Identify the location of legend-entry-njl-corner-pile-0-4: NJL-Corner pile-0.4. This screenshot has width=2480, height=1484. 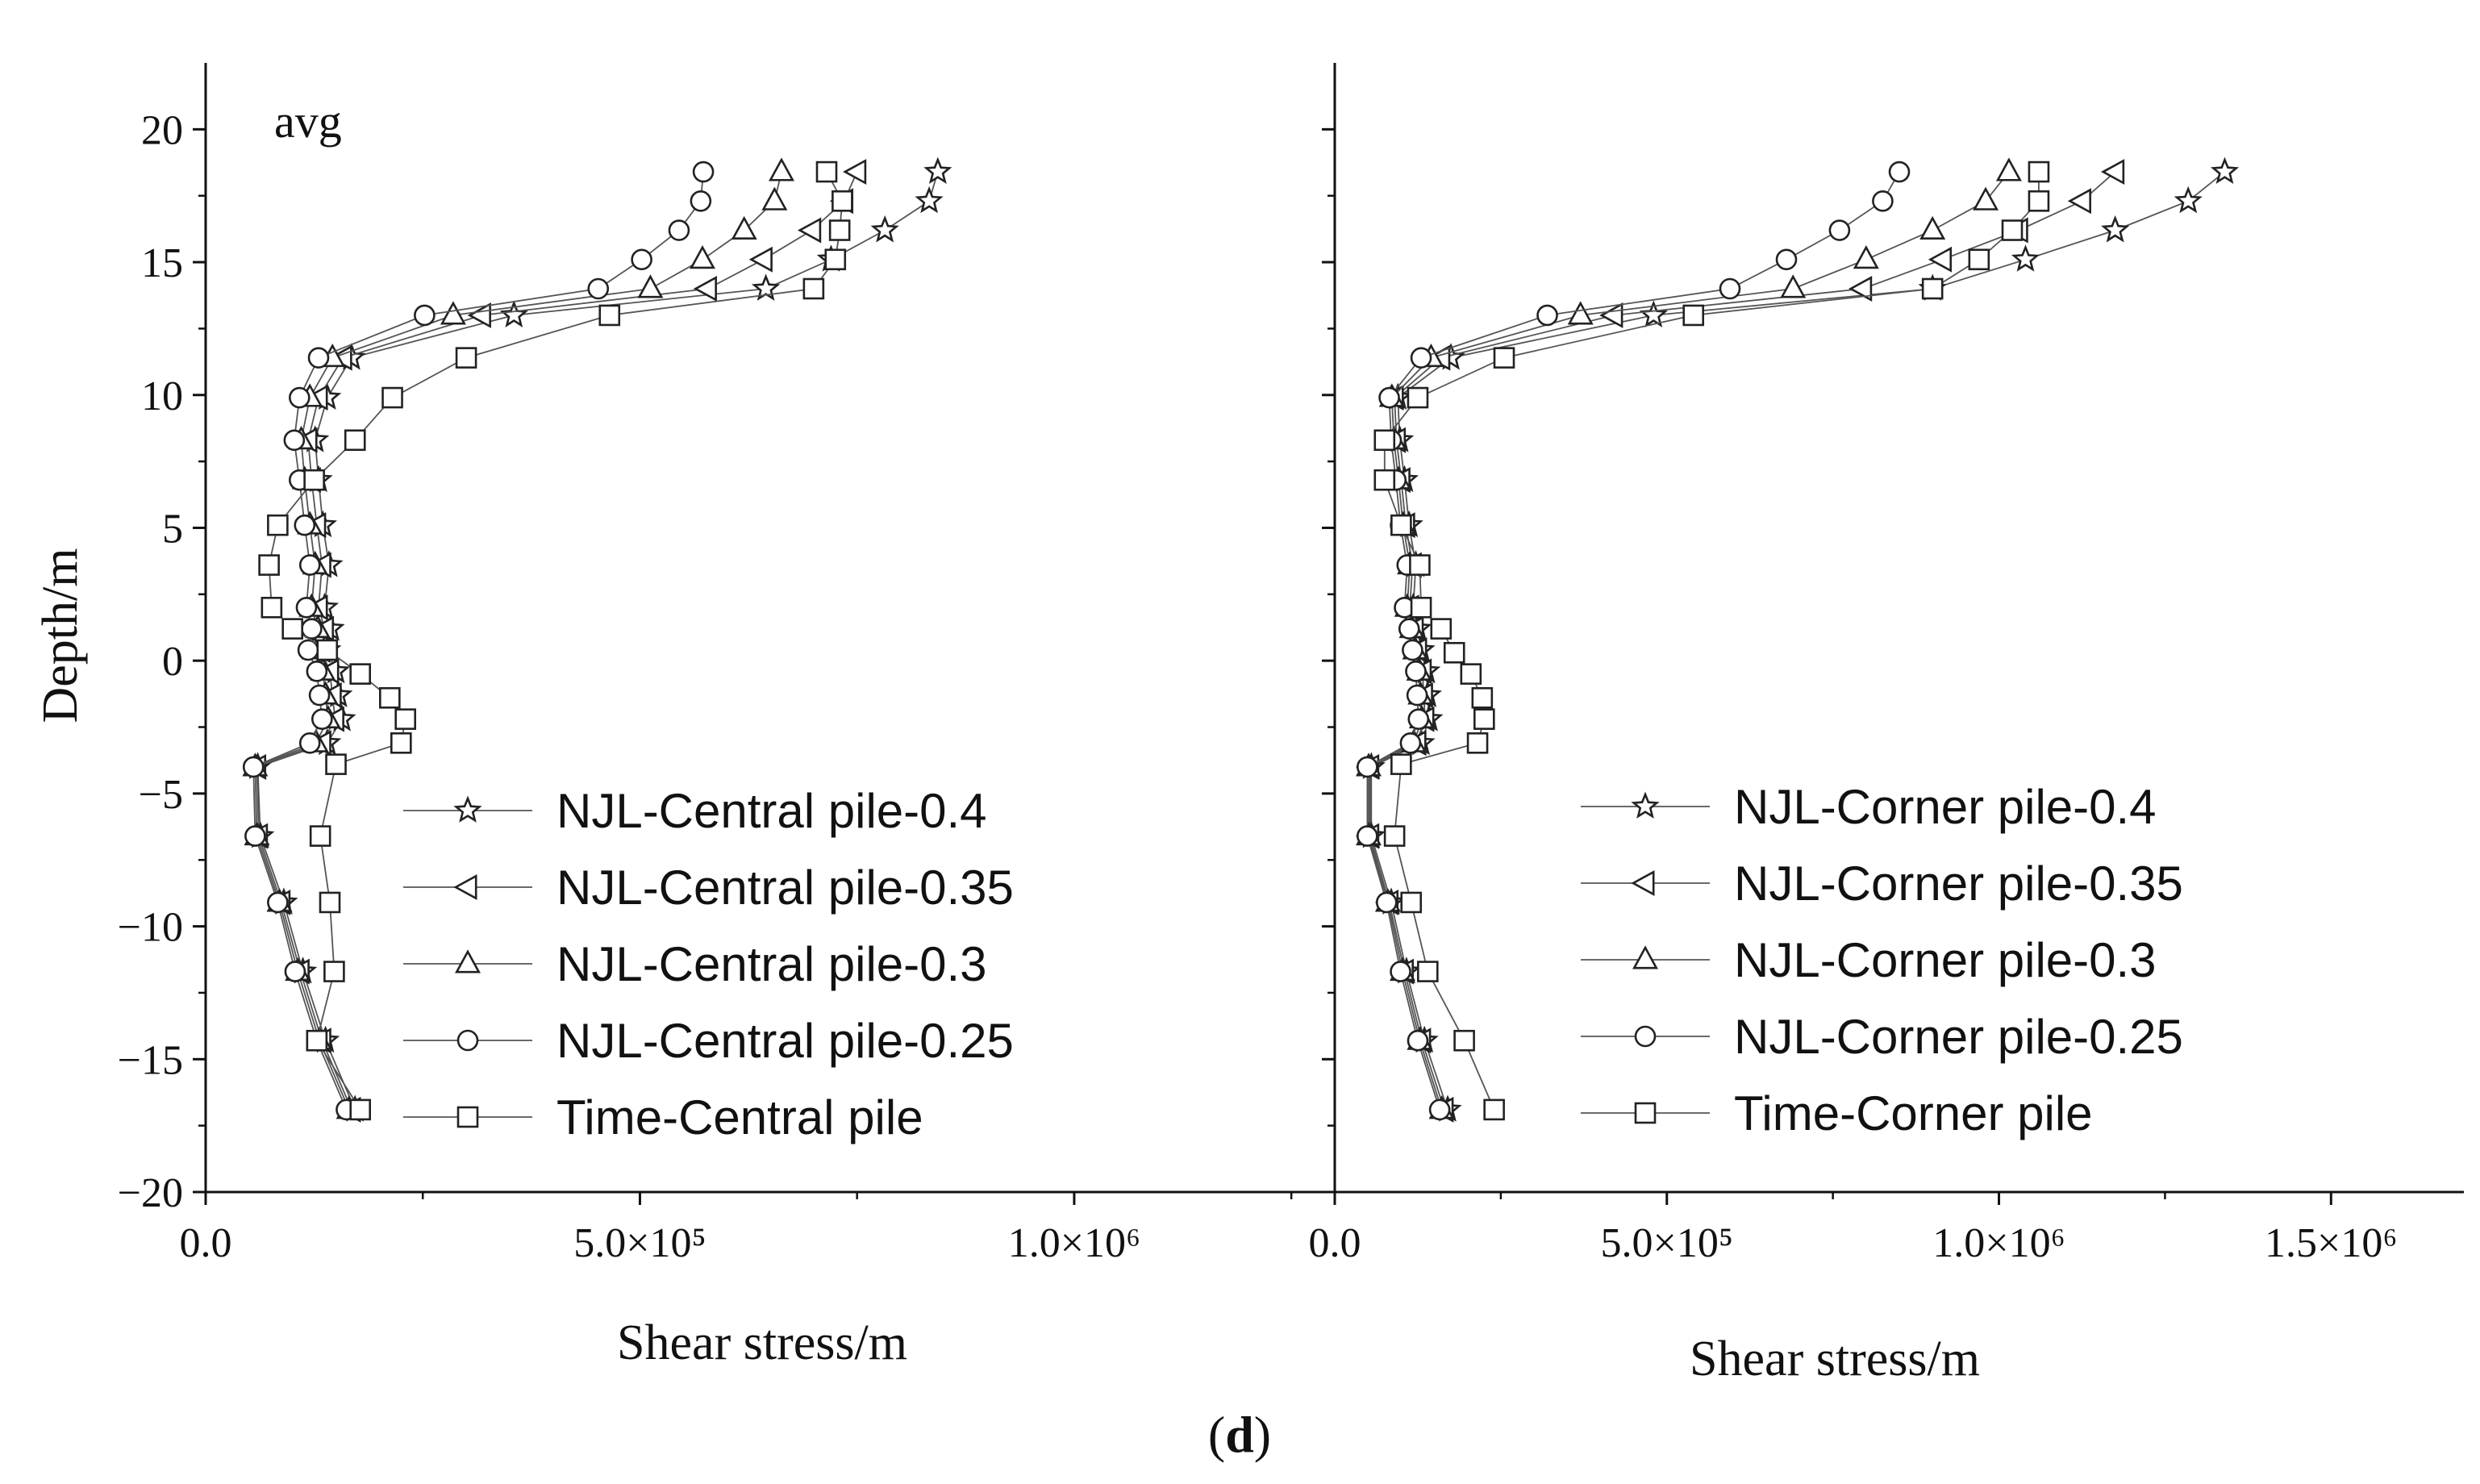
(1869, 807).